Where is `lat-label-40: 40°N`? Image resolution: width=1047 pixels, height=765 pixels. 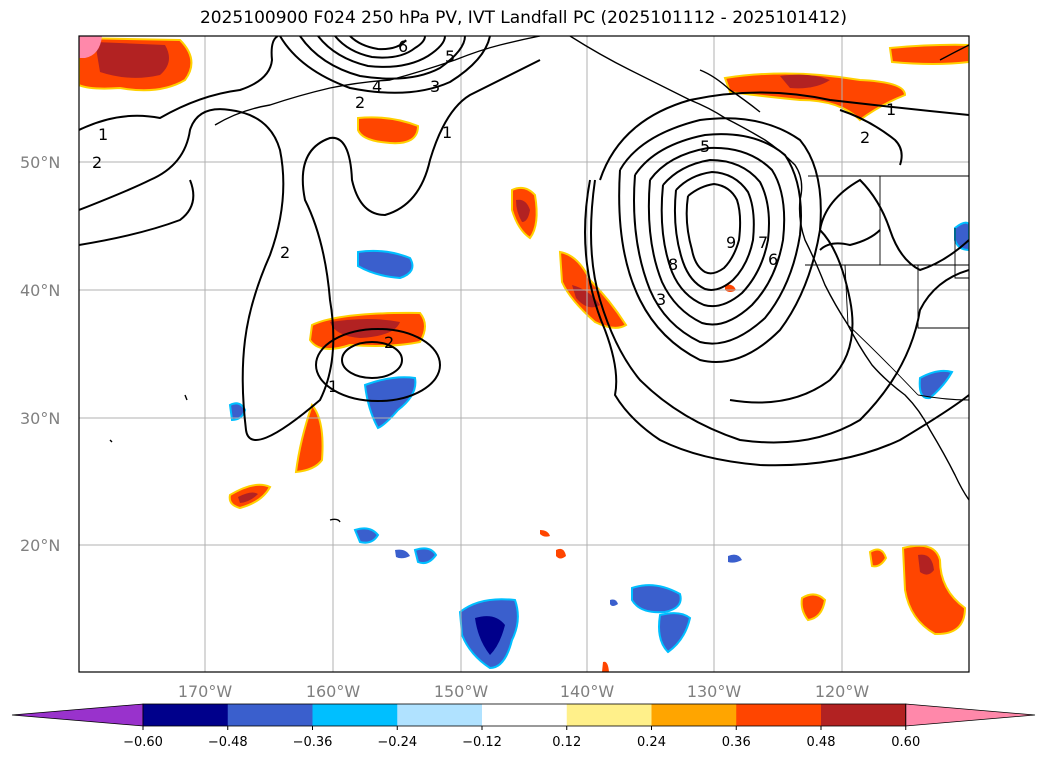
lat-label-40: 40°N is located at coordinates (40, 290).